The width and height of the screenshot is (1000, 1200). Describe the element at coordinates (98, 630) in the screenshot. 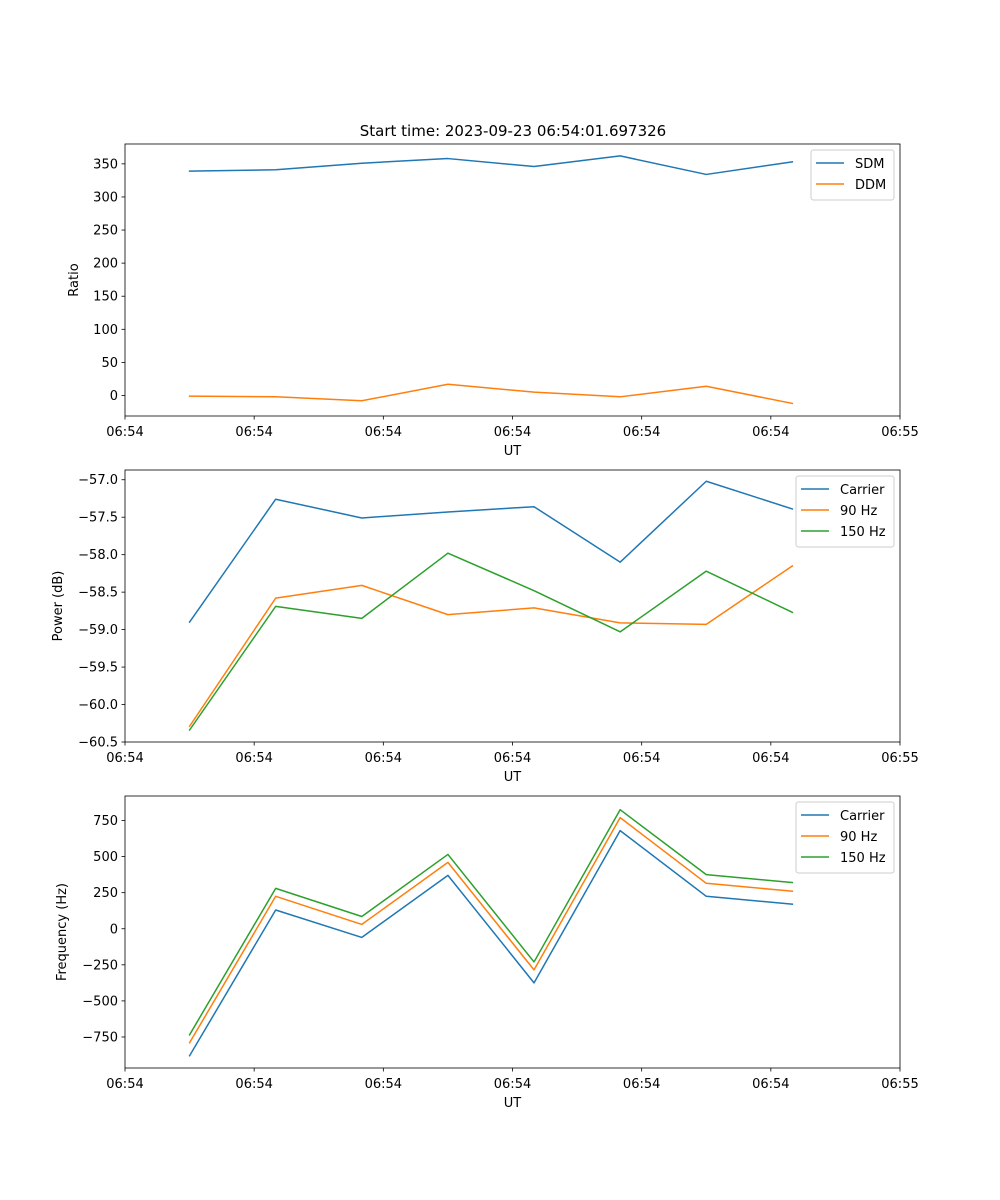

I see `y-tick-label: −59.0` at that location.